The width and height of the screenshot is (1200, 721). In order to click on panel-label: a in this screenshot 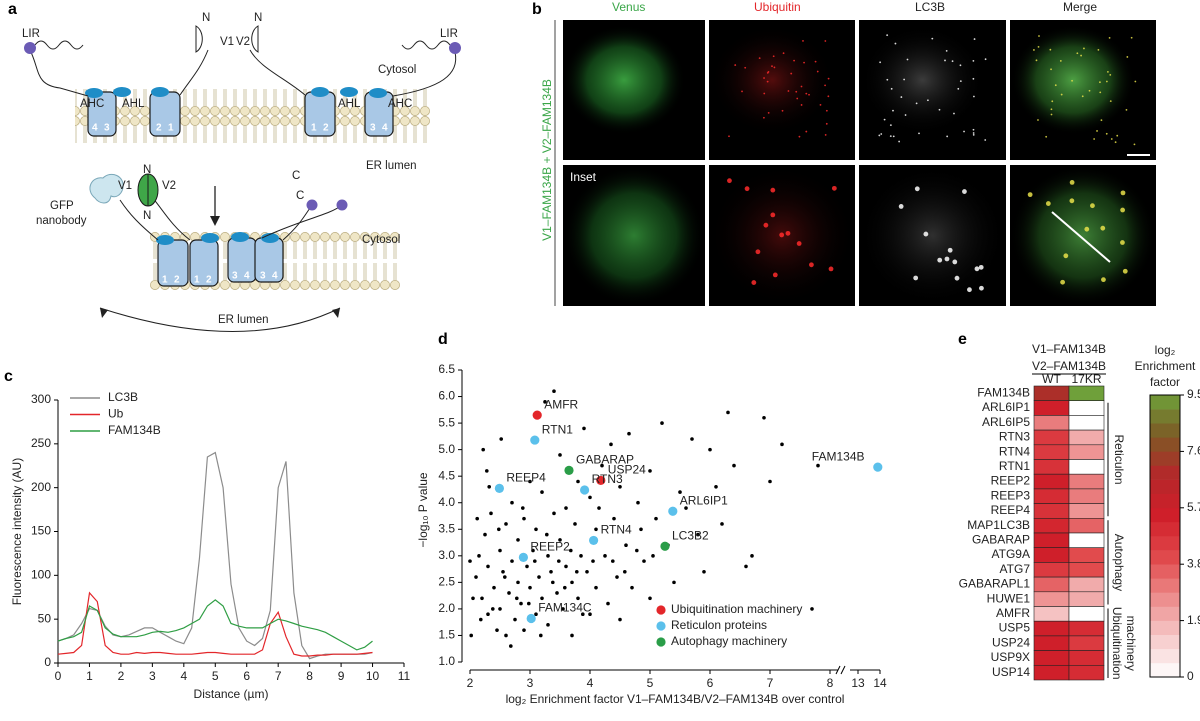, I will do `click(12, 9)`.